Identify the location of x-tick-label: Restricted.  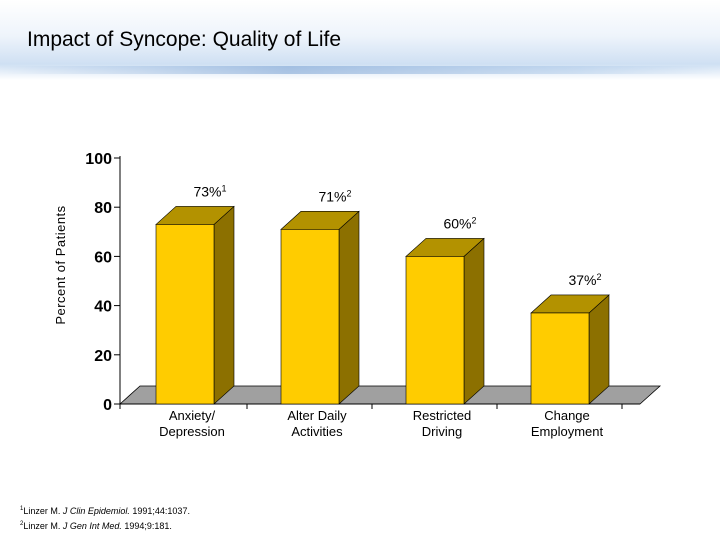
(442, 415).